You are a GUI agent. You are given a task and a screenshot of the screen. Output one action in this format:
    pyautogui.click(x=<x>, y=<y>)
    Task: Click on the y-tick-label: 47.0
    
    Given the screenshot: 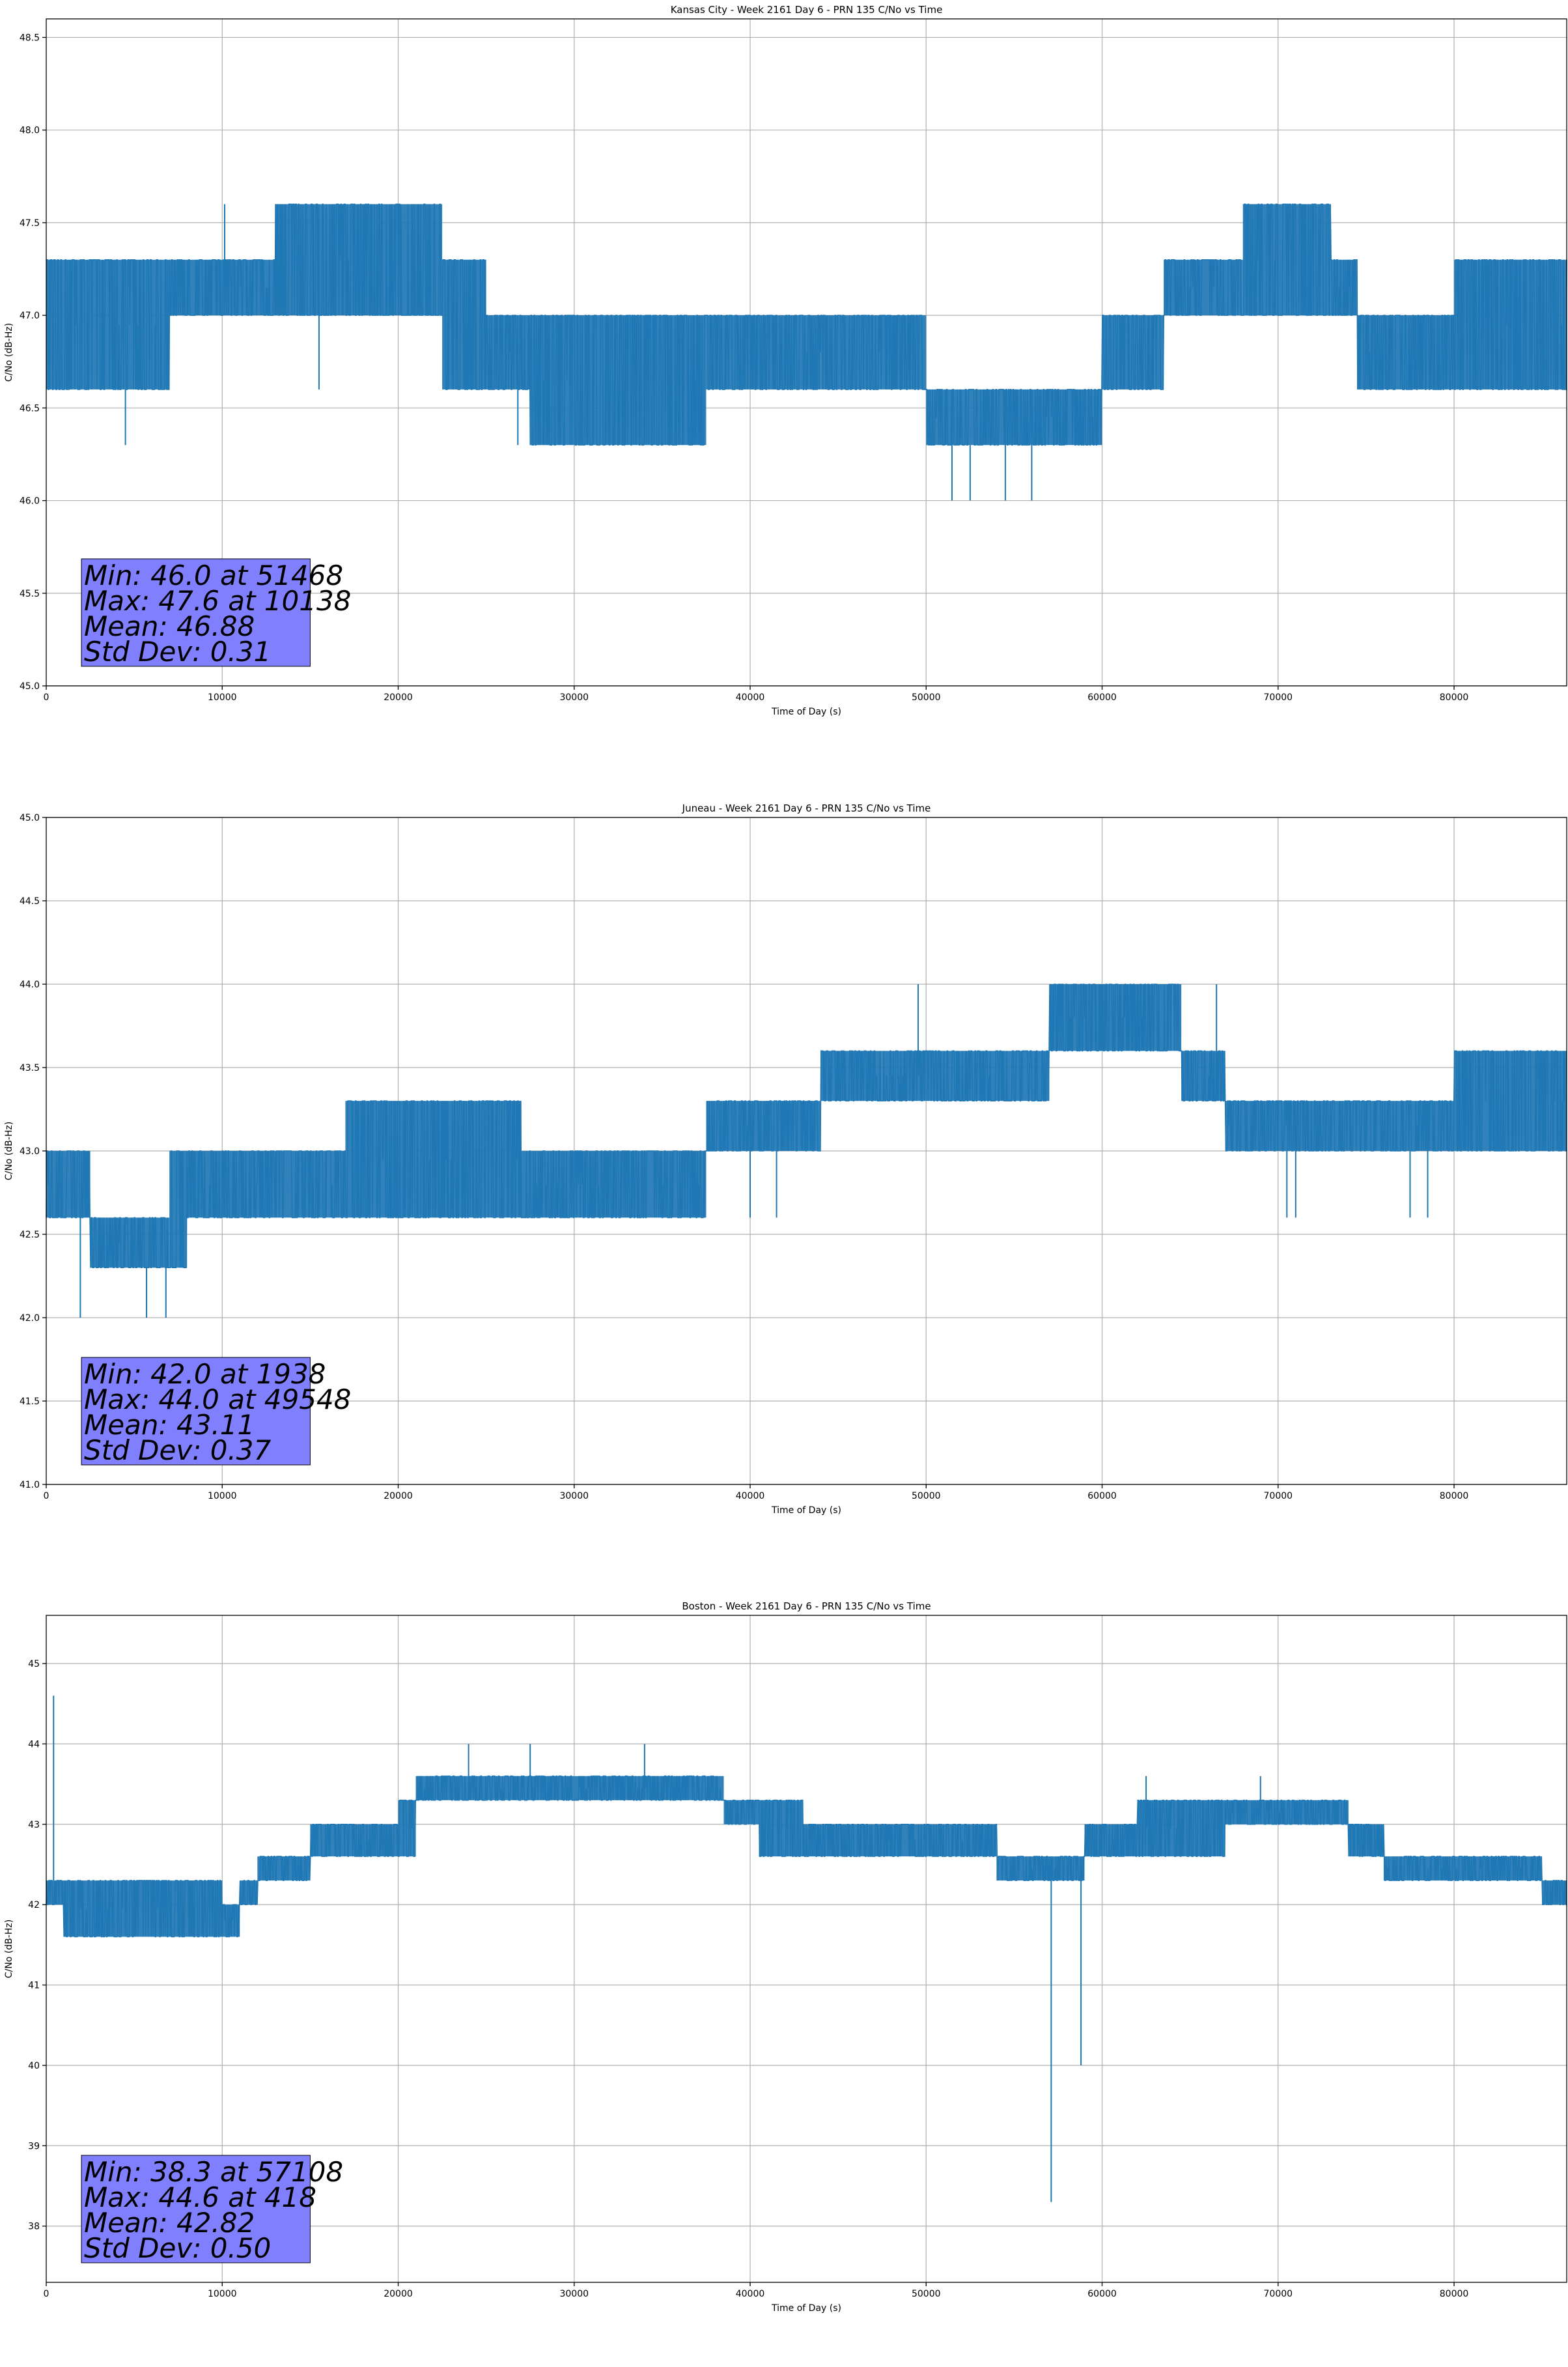 What is the action you would take?
    pyautogui.click(x=30, y=316)
    